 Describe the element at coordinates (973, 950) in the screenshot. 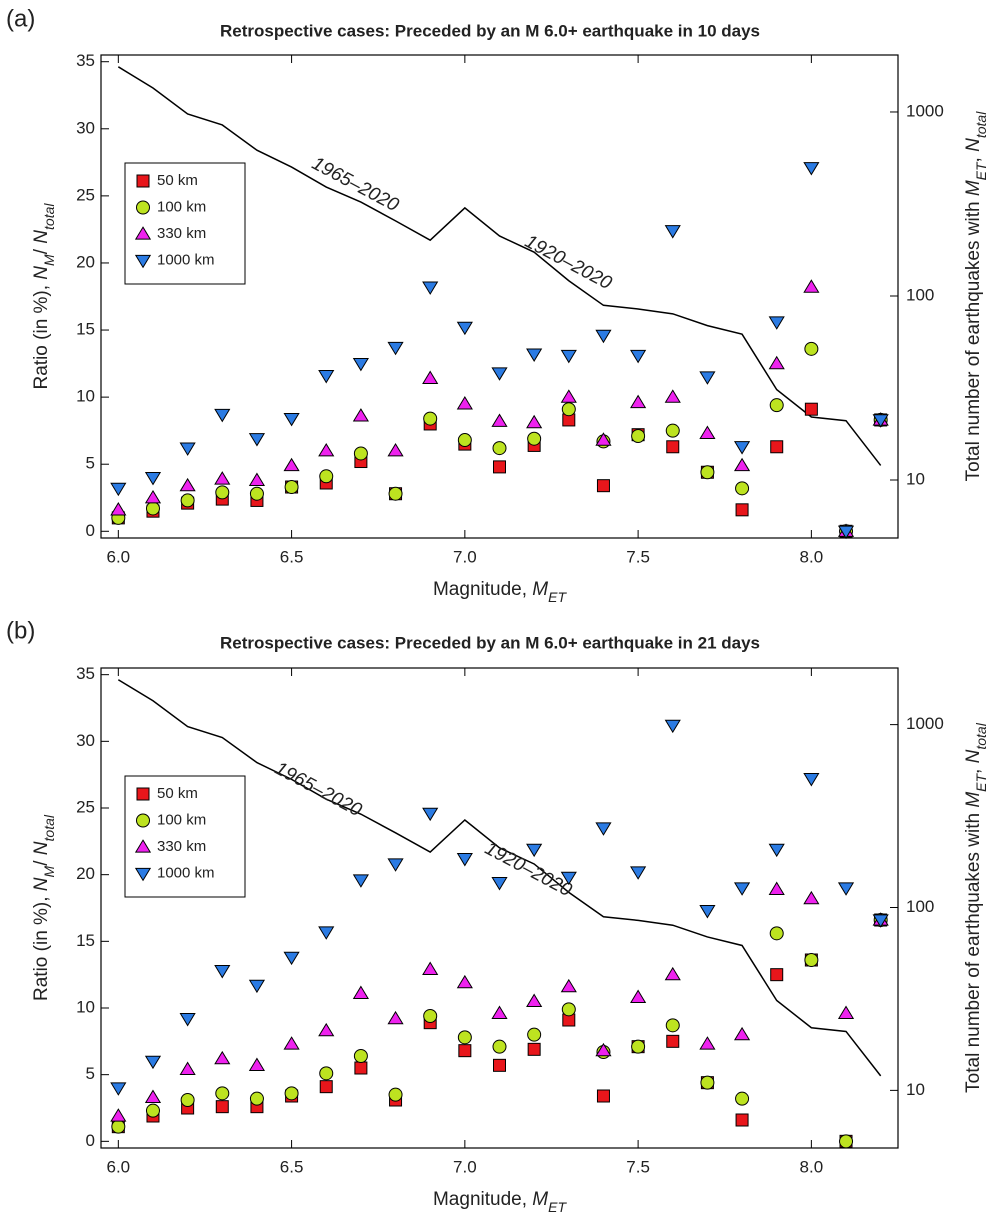

I see `label-part: Total number of earthquakes with` at that location.